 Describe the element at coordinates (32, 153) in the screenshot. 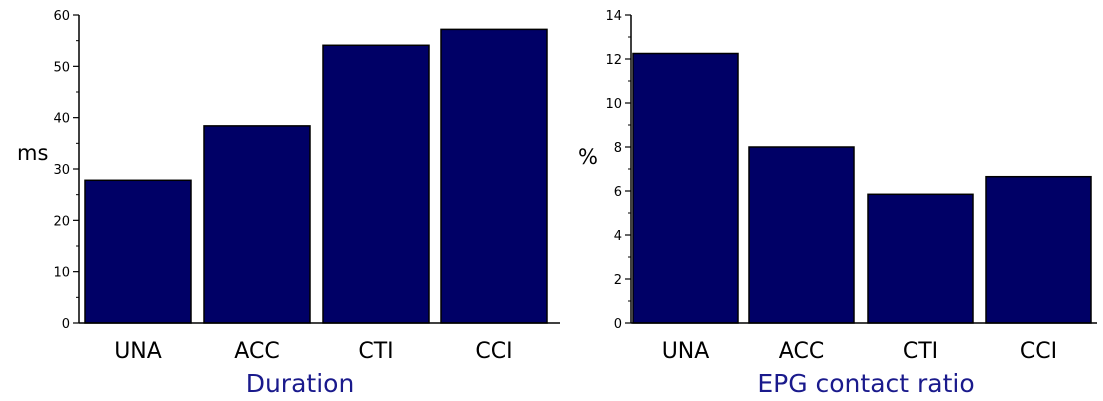

I see `duration-y-axis-label: ms` at that location.